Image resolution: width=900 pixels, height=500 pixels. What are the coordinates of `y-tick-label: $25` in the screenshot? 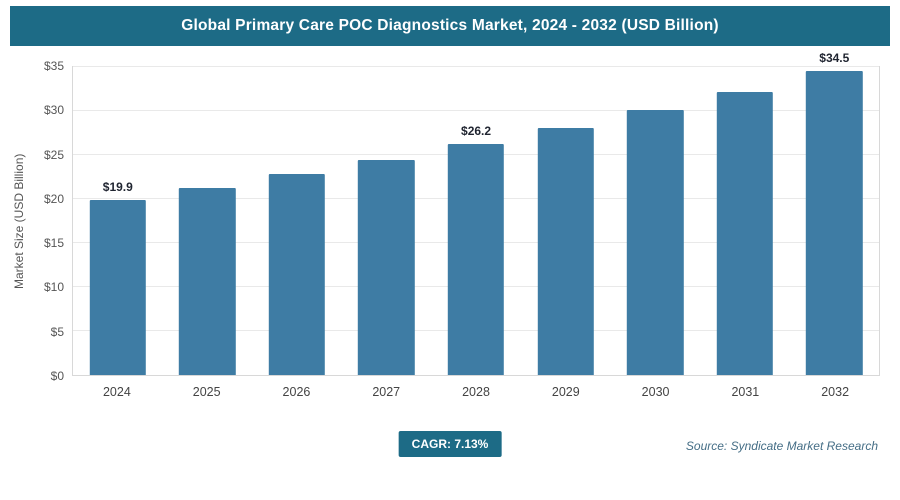 It's located at (53, 154).